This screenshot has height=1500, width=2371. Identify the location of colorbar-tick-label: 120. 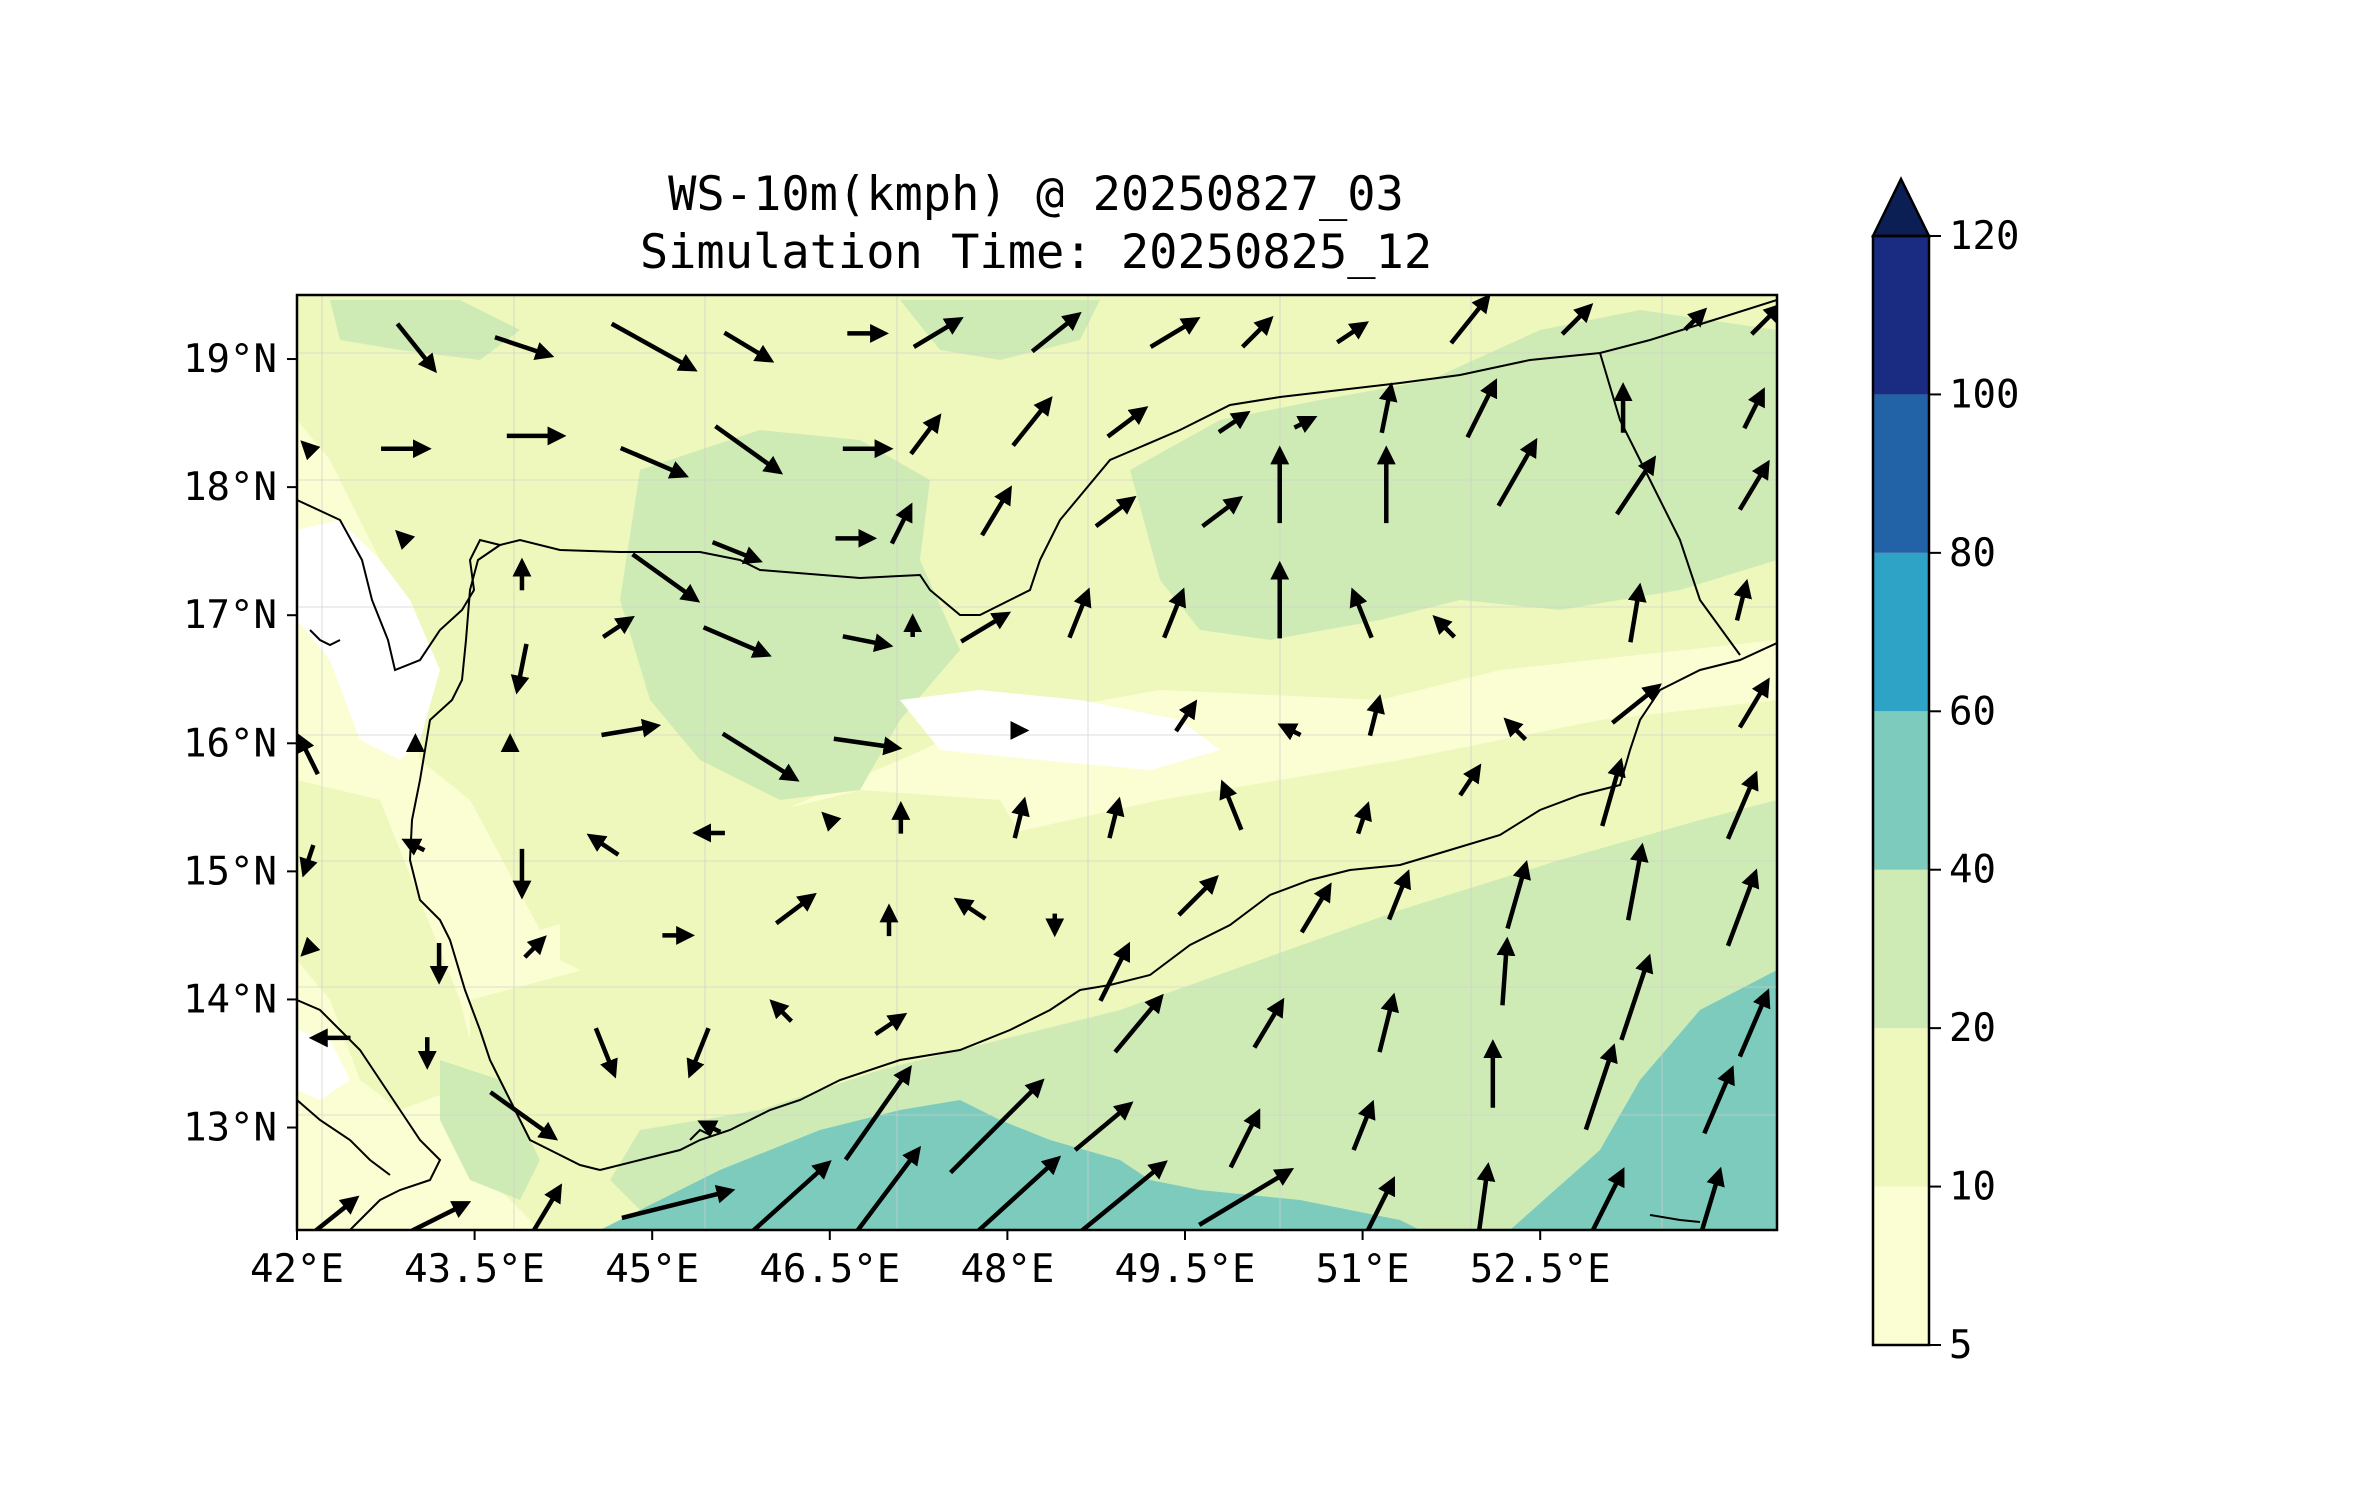
(1984, 236).